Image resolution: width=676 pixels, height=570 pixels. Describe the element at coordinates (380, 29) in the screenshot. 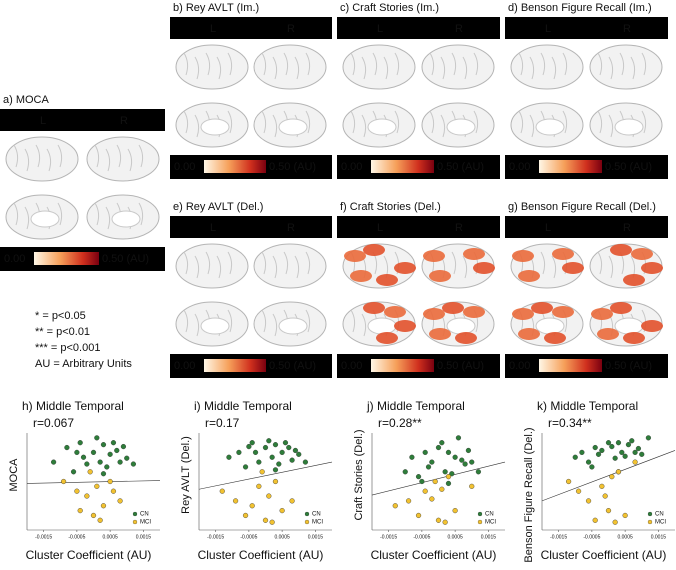

I see `hemisphere-label: L` at that location.